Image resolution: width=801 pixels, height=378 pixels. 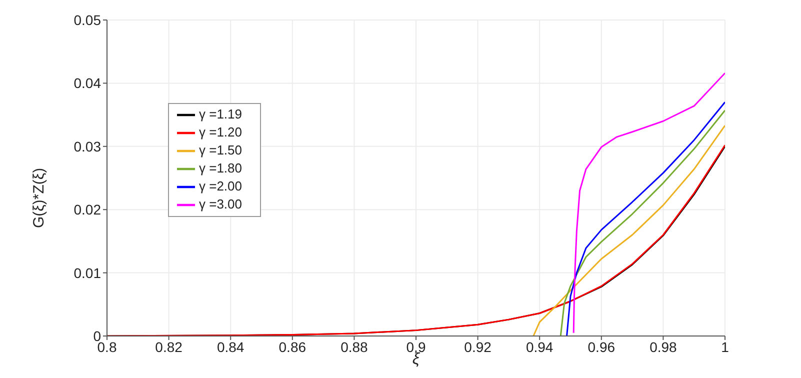 I want to click on x-tick-label: 0.92, so click(x=478, y=346).